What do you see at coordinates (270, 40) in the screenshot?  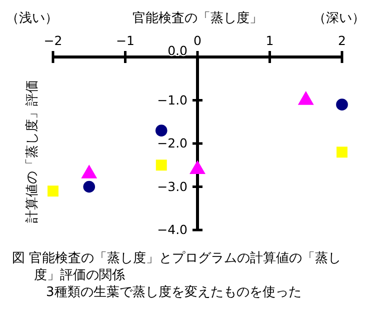 I see `x-tick-label: 1` at bounding box center [270, 40].